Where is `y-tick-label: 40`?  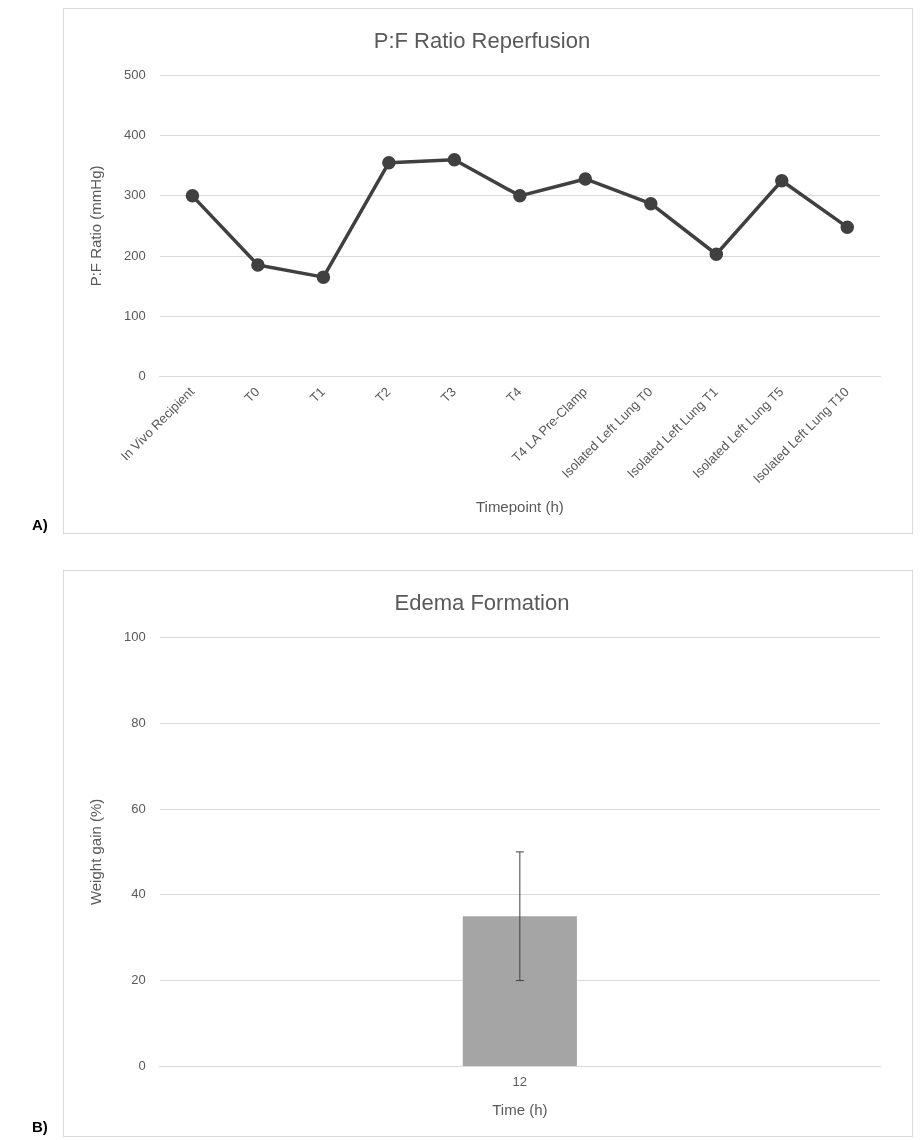
y-tick-label: 40 is located at coordinates (138, 894).